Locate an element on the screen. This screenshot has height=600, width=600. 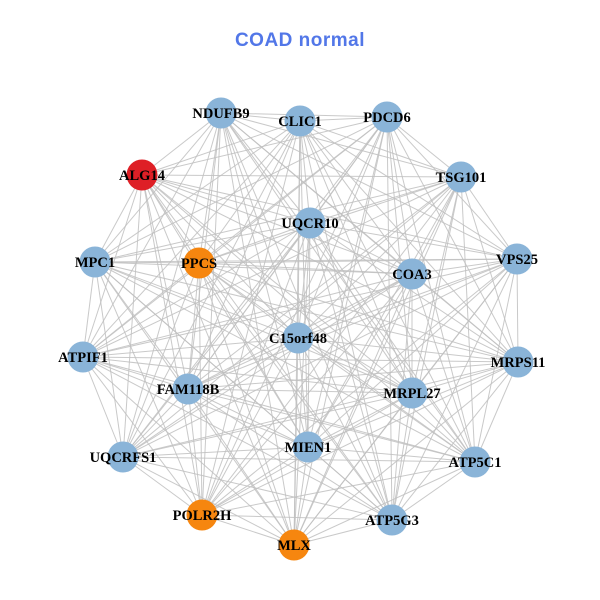
node-circle-TSG101 is located at coordinates (461, 177).